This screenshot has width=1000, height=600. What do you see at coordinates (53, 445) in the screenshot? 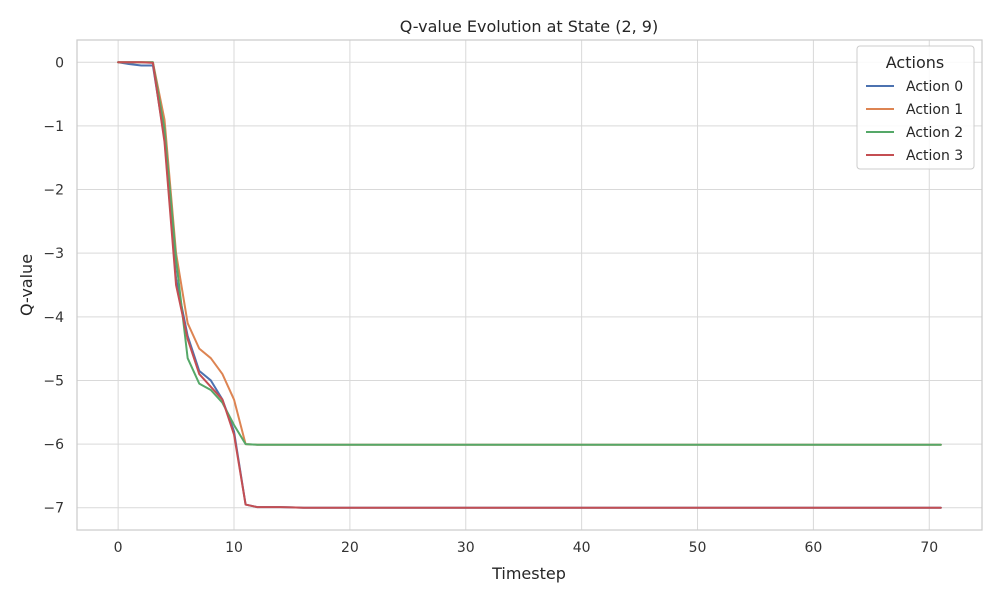
I see `y-tick-label: −6` at bounding box center [53, 445].